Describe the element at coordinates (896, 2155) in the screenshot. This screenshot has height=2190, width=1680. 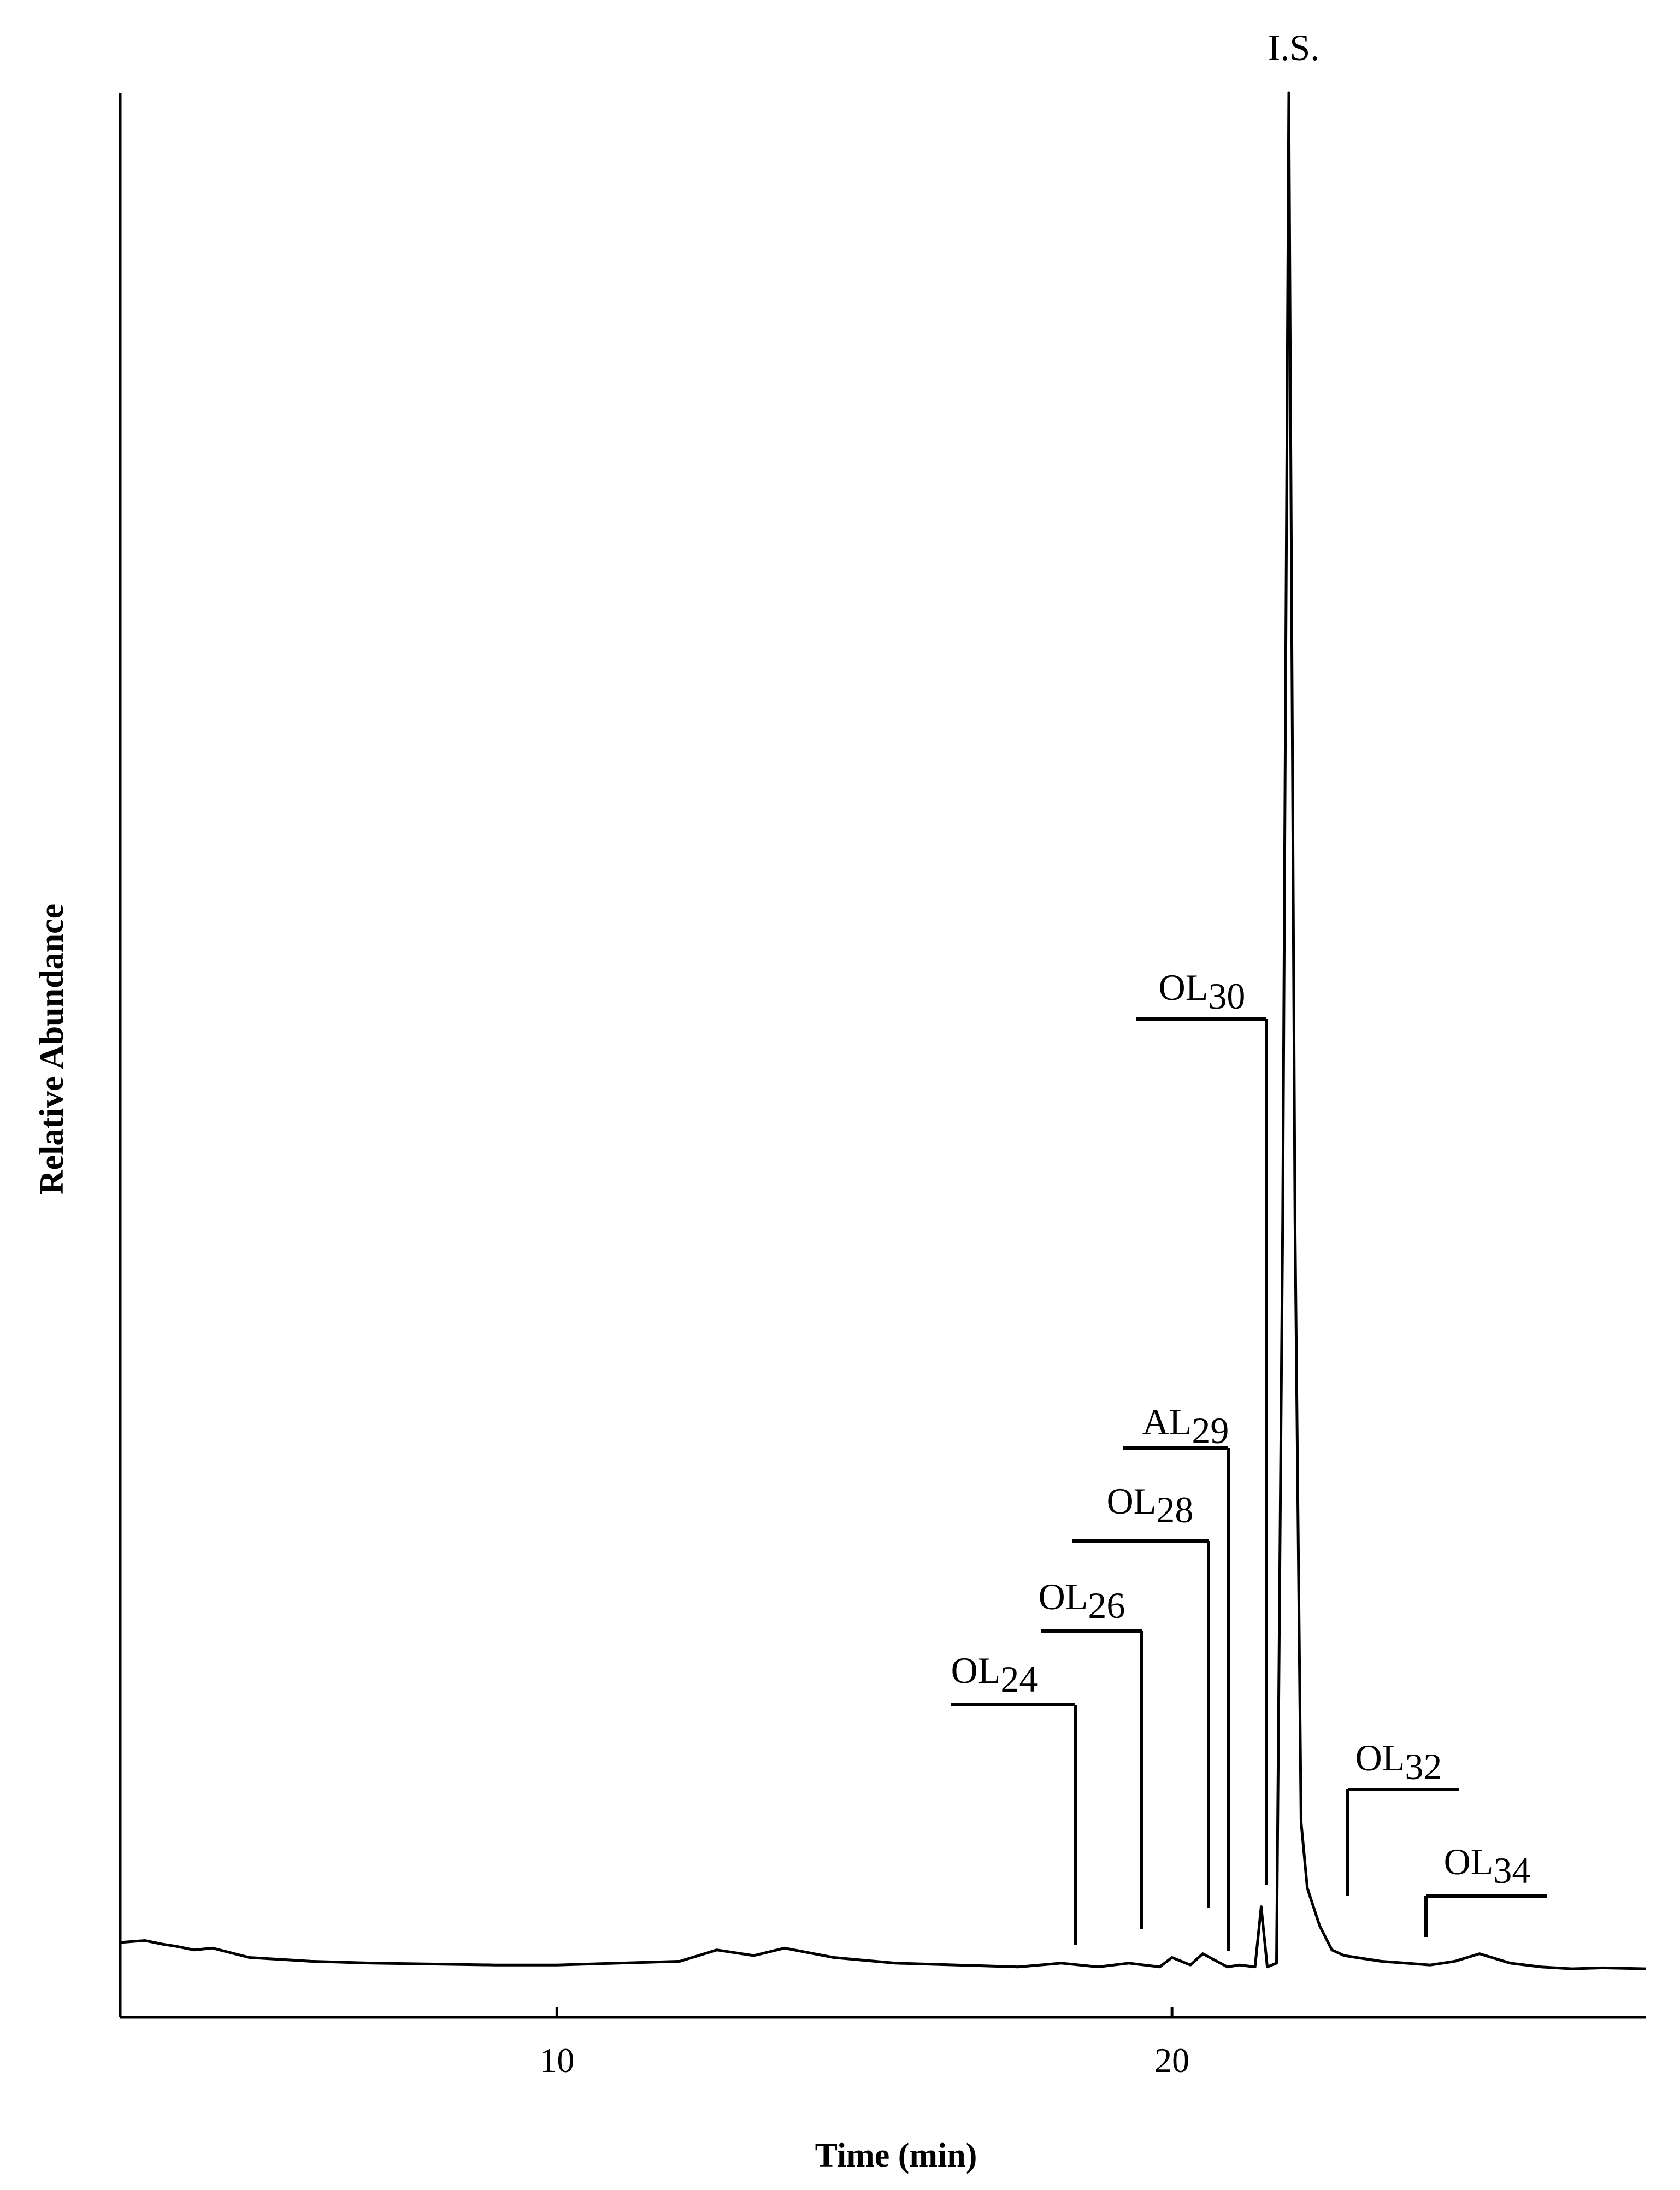
I see `x-axis-title: Time (min)` at that location.